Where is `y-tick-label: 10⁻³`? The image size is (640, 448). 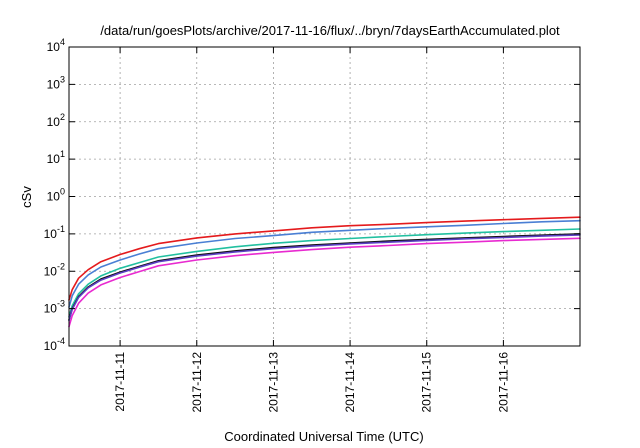 y-tick-label: 10⁻³ is located at coordinates (54, 307).